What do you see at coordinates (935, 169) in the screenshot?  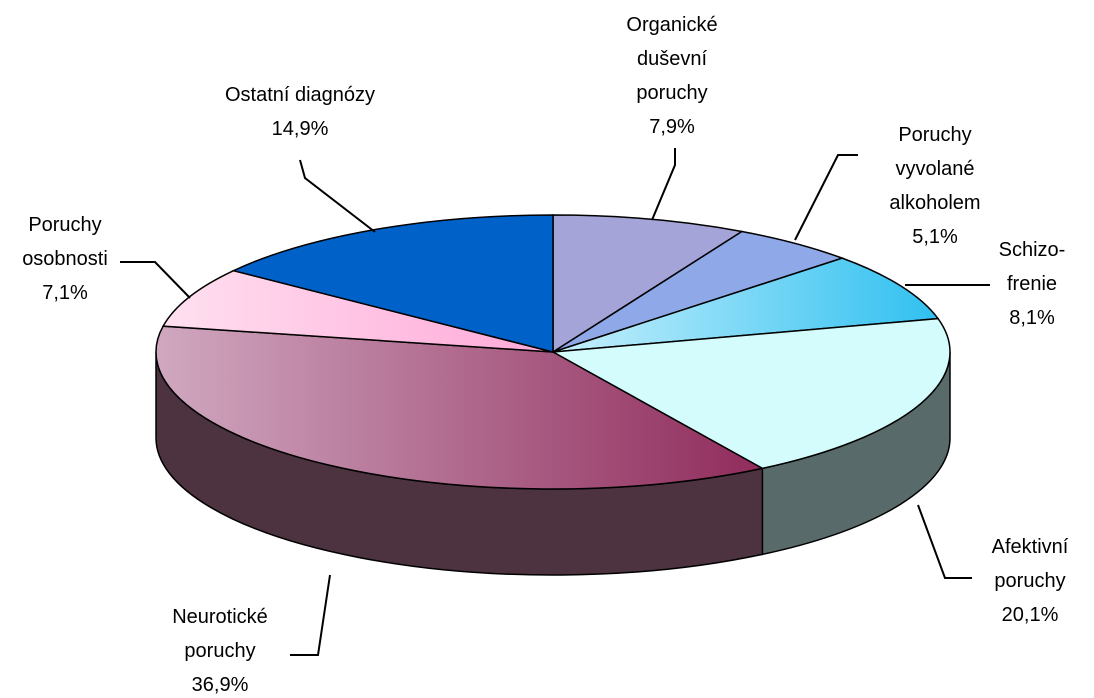 I see `category-label: Poruchy vyvolané alkoholem` at bounding box center [935, 169].